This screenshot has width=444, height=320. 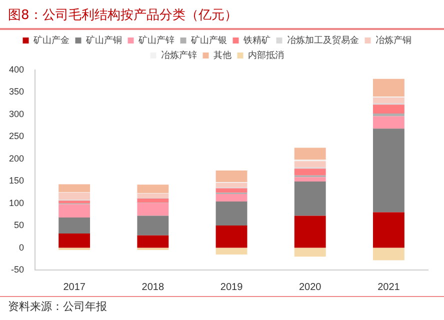 I want to click on legend-label: 冶炼产铜, so click(x=393, y=39).